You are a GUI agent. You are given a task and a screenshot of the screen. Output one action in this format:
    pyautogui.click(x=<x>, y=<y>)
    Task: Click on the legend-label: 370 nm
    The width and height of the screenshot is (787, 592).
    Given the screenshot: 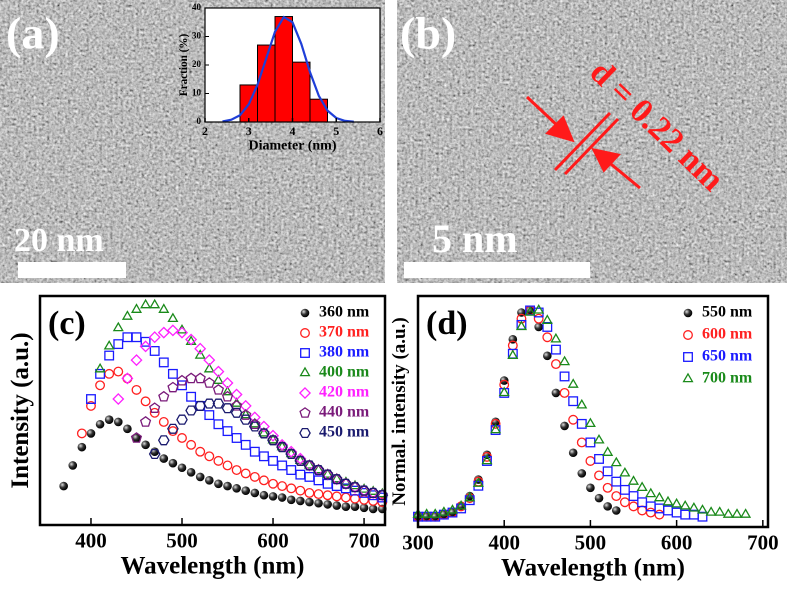 What is the action you would take?
    pyautogui.click(x=344, y=332)
    